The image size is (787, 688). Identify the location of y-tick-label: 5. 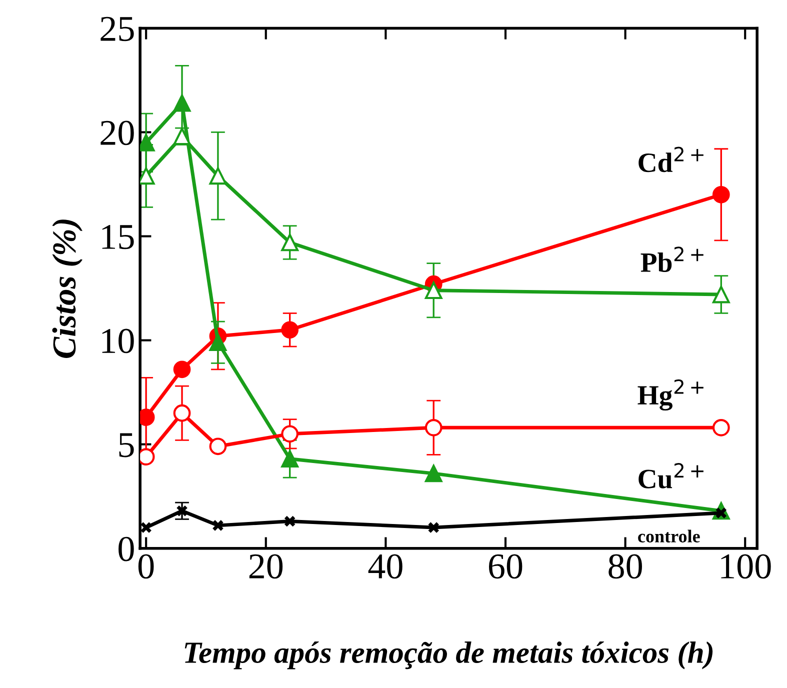
(126, 445).